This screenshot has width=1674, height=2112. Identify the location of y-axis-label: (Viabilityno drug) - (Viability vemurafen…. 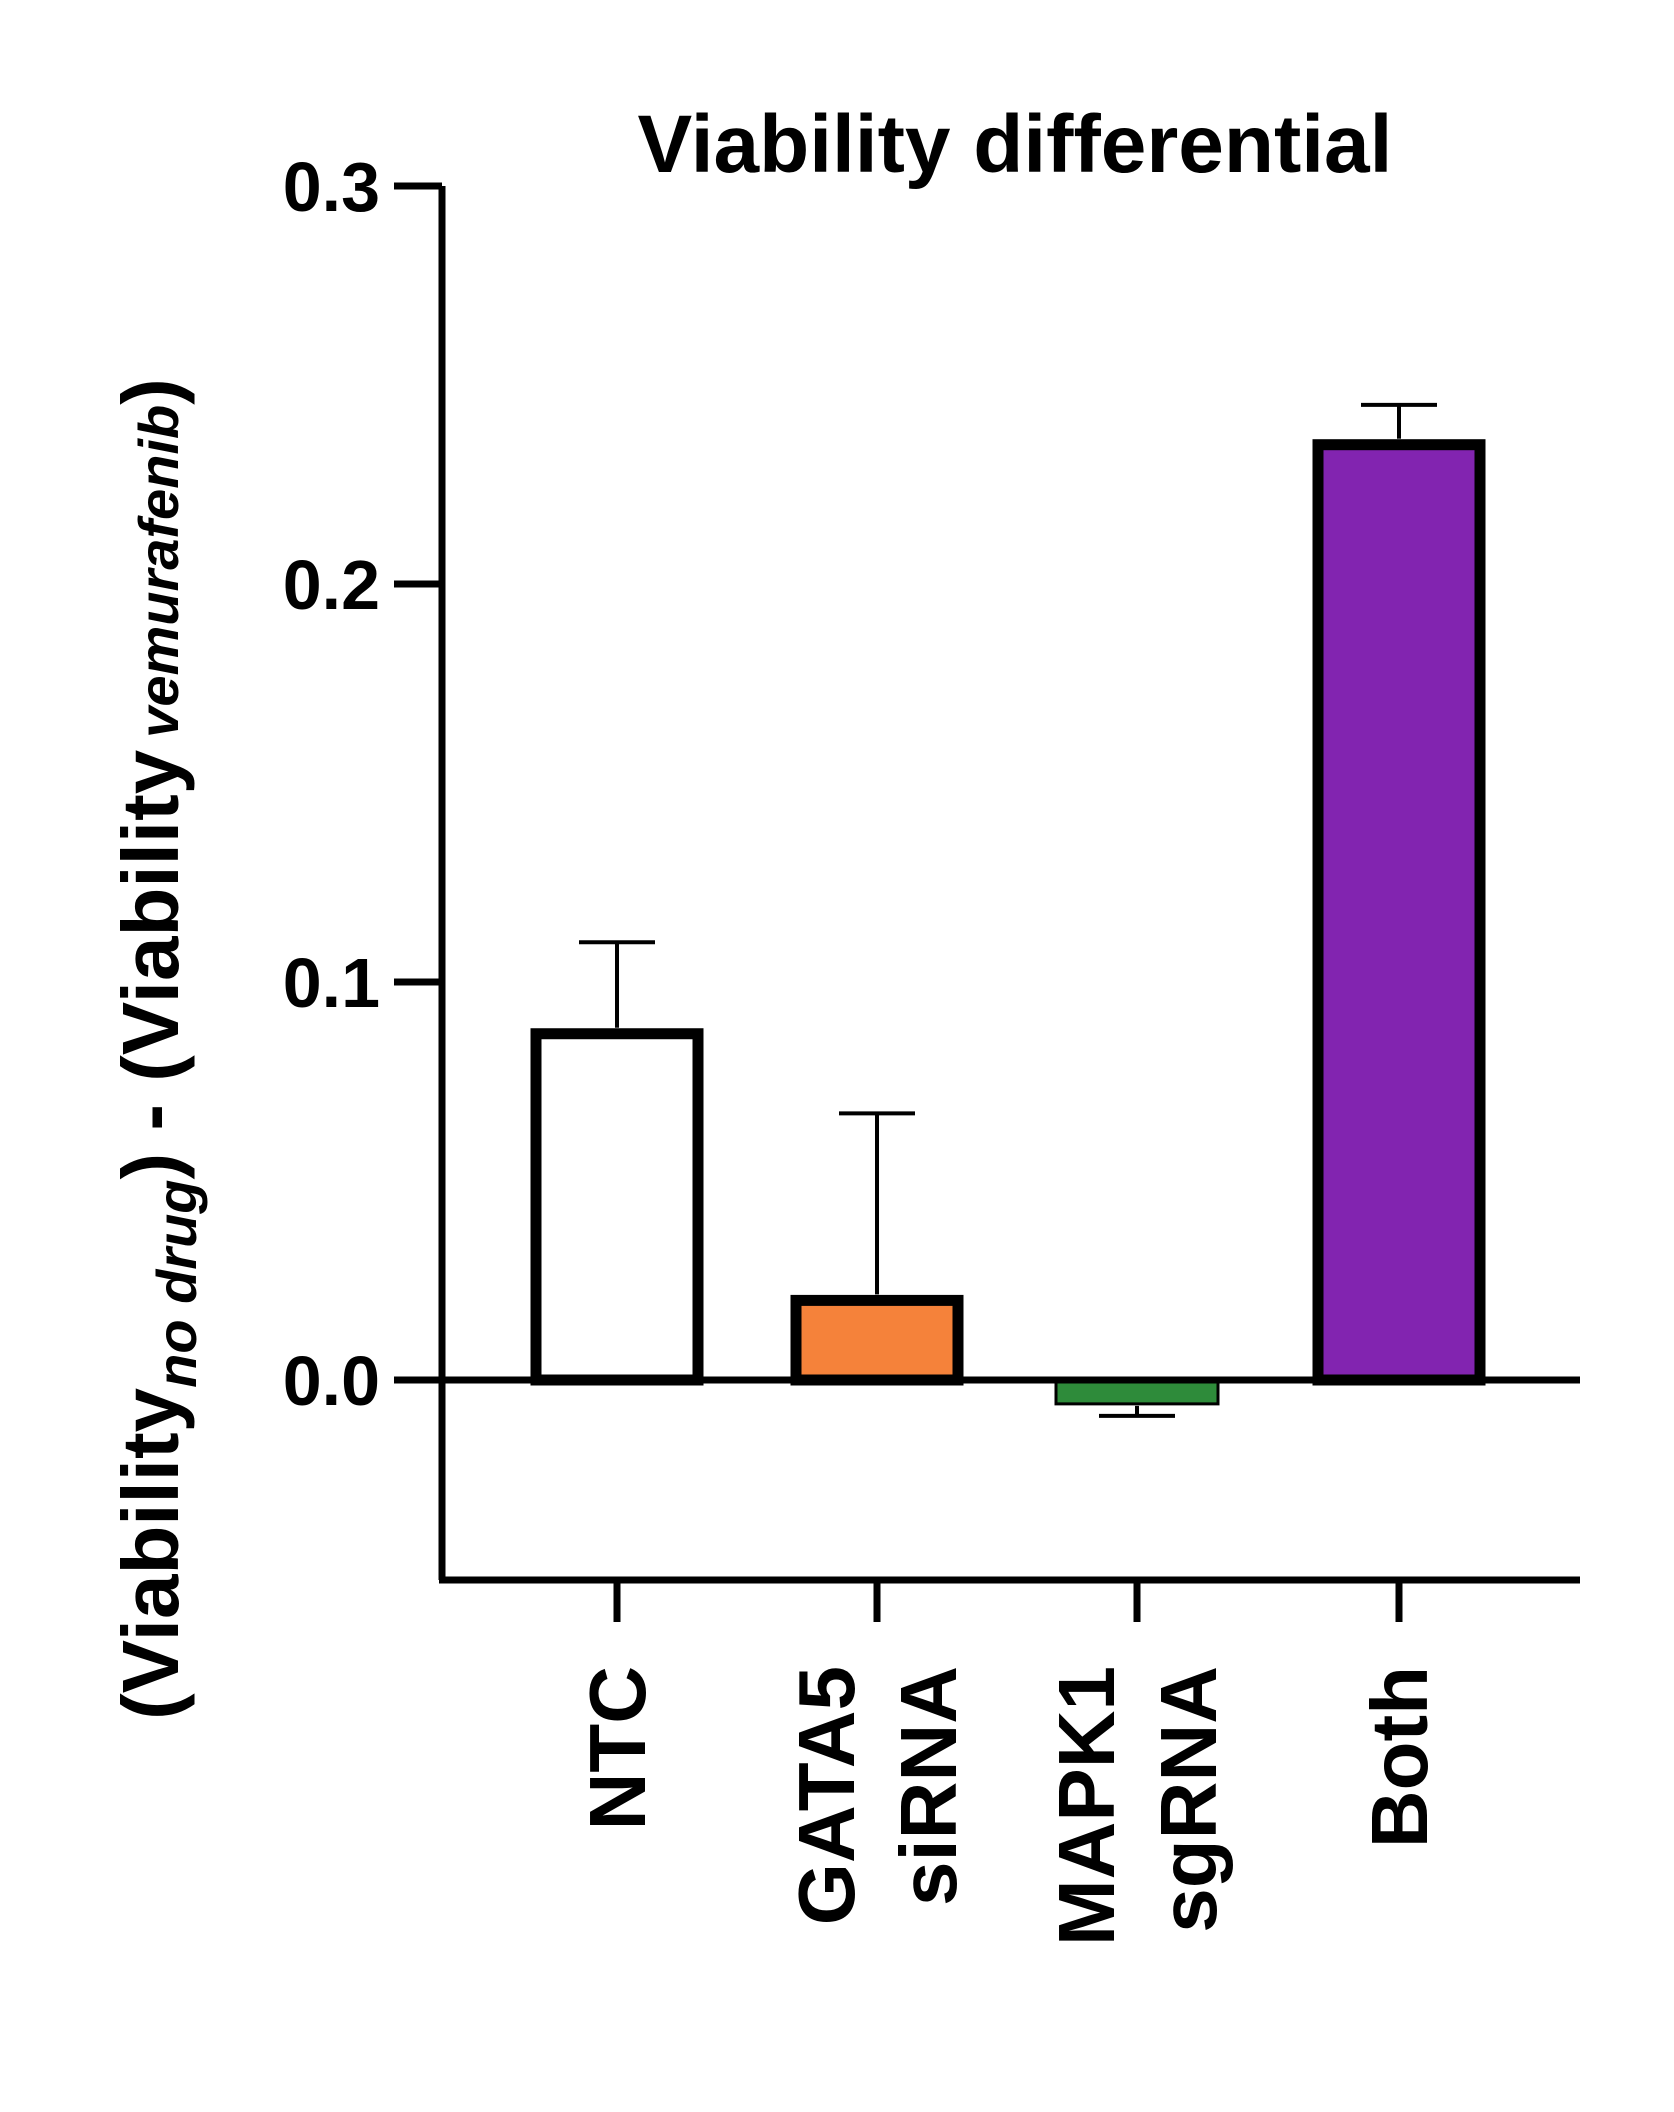
(157, 1049).